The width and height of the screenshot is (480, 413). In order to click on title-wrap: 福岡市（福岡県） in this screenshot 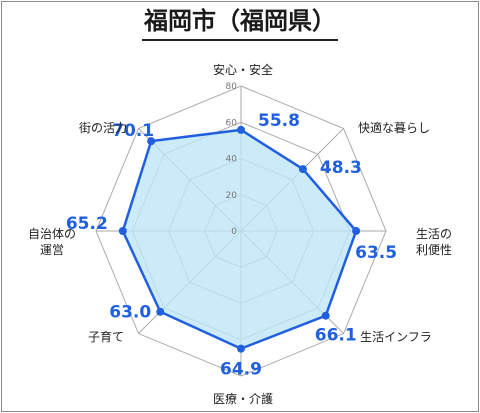, I will do `click(240, 23)`.